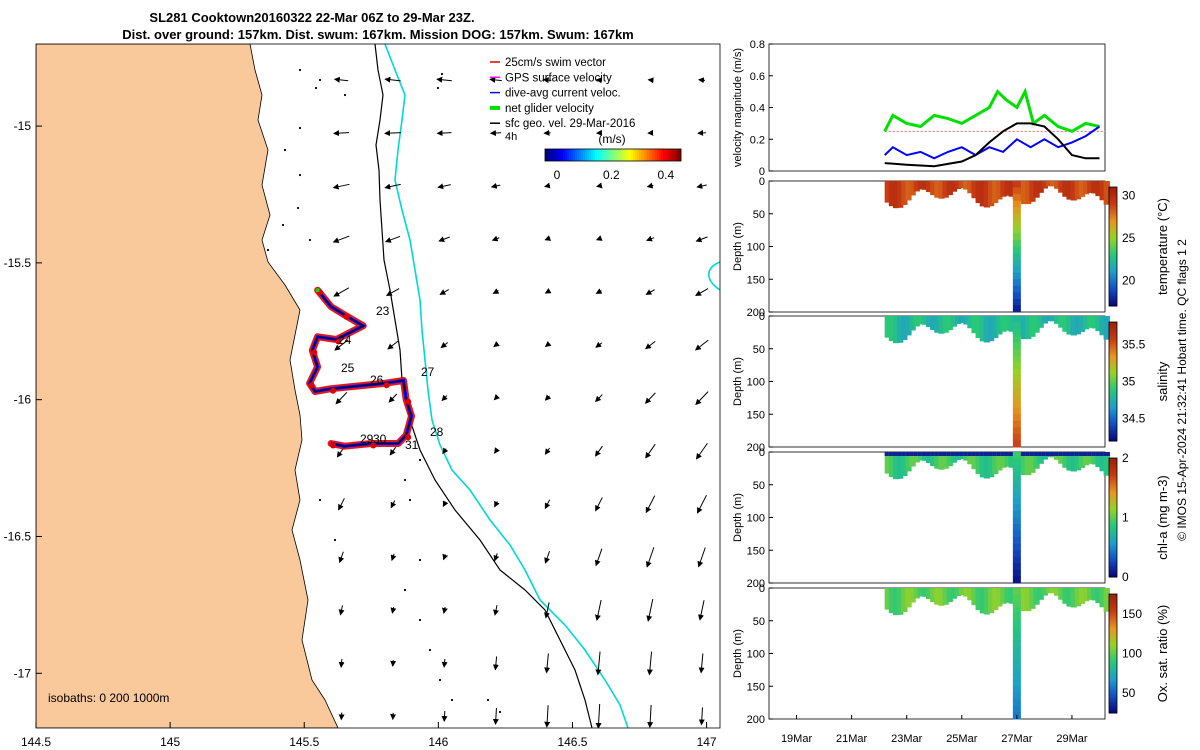 This screenshot has height=750, width=1200. I want to click on track-day-label: 25, so click(348, 368).